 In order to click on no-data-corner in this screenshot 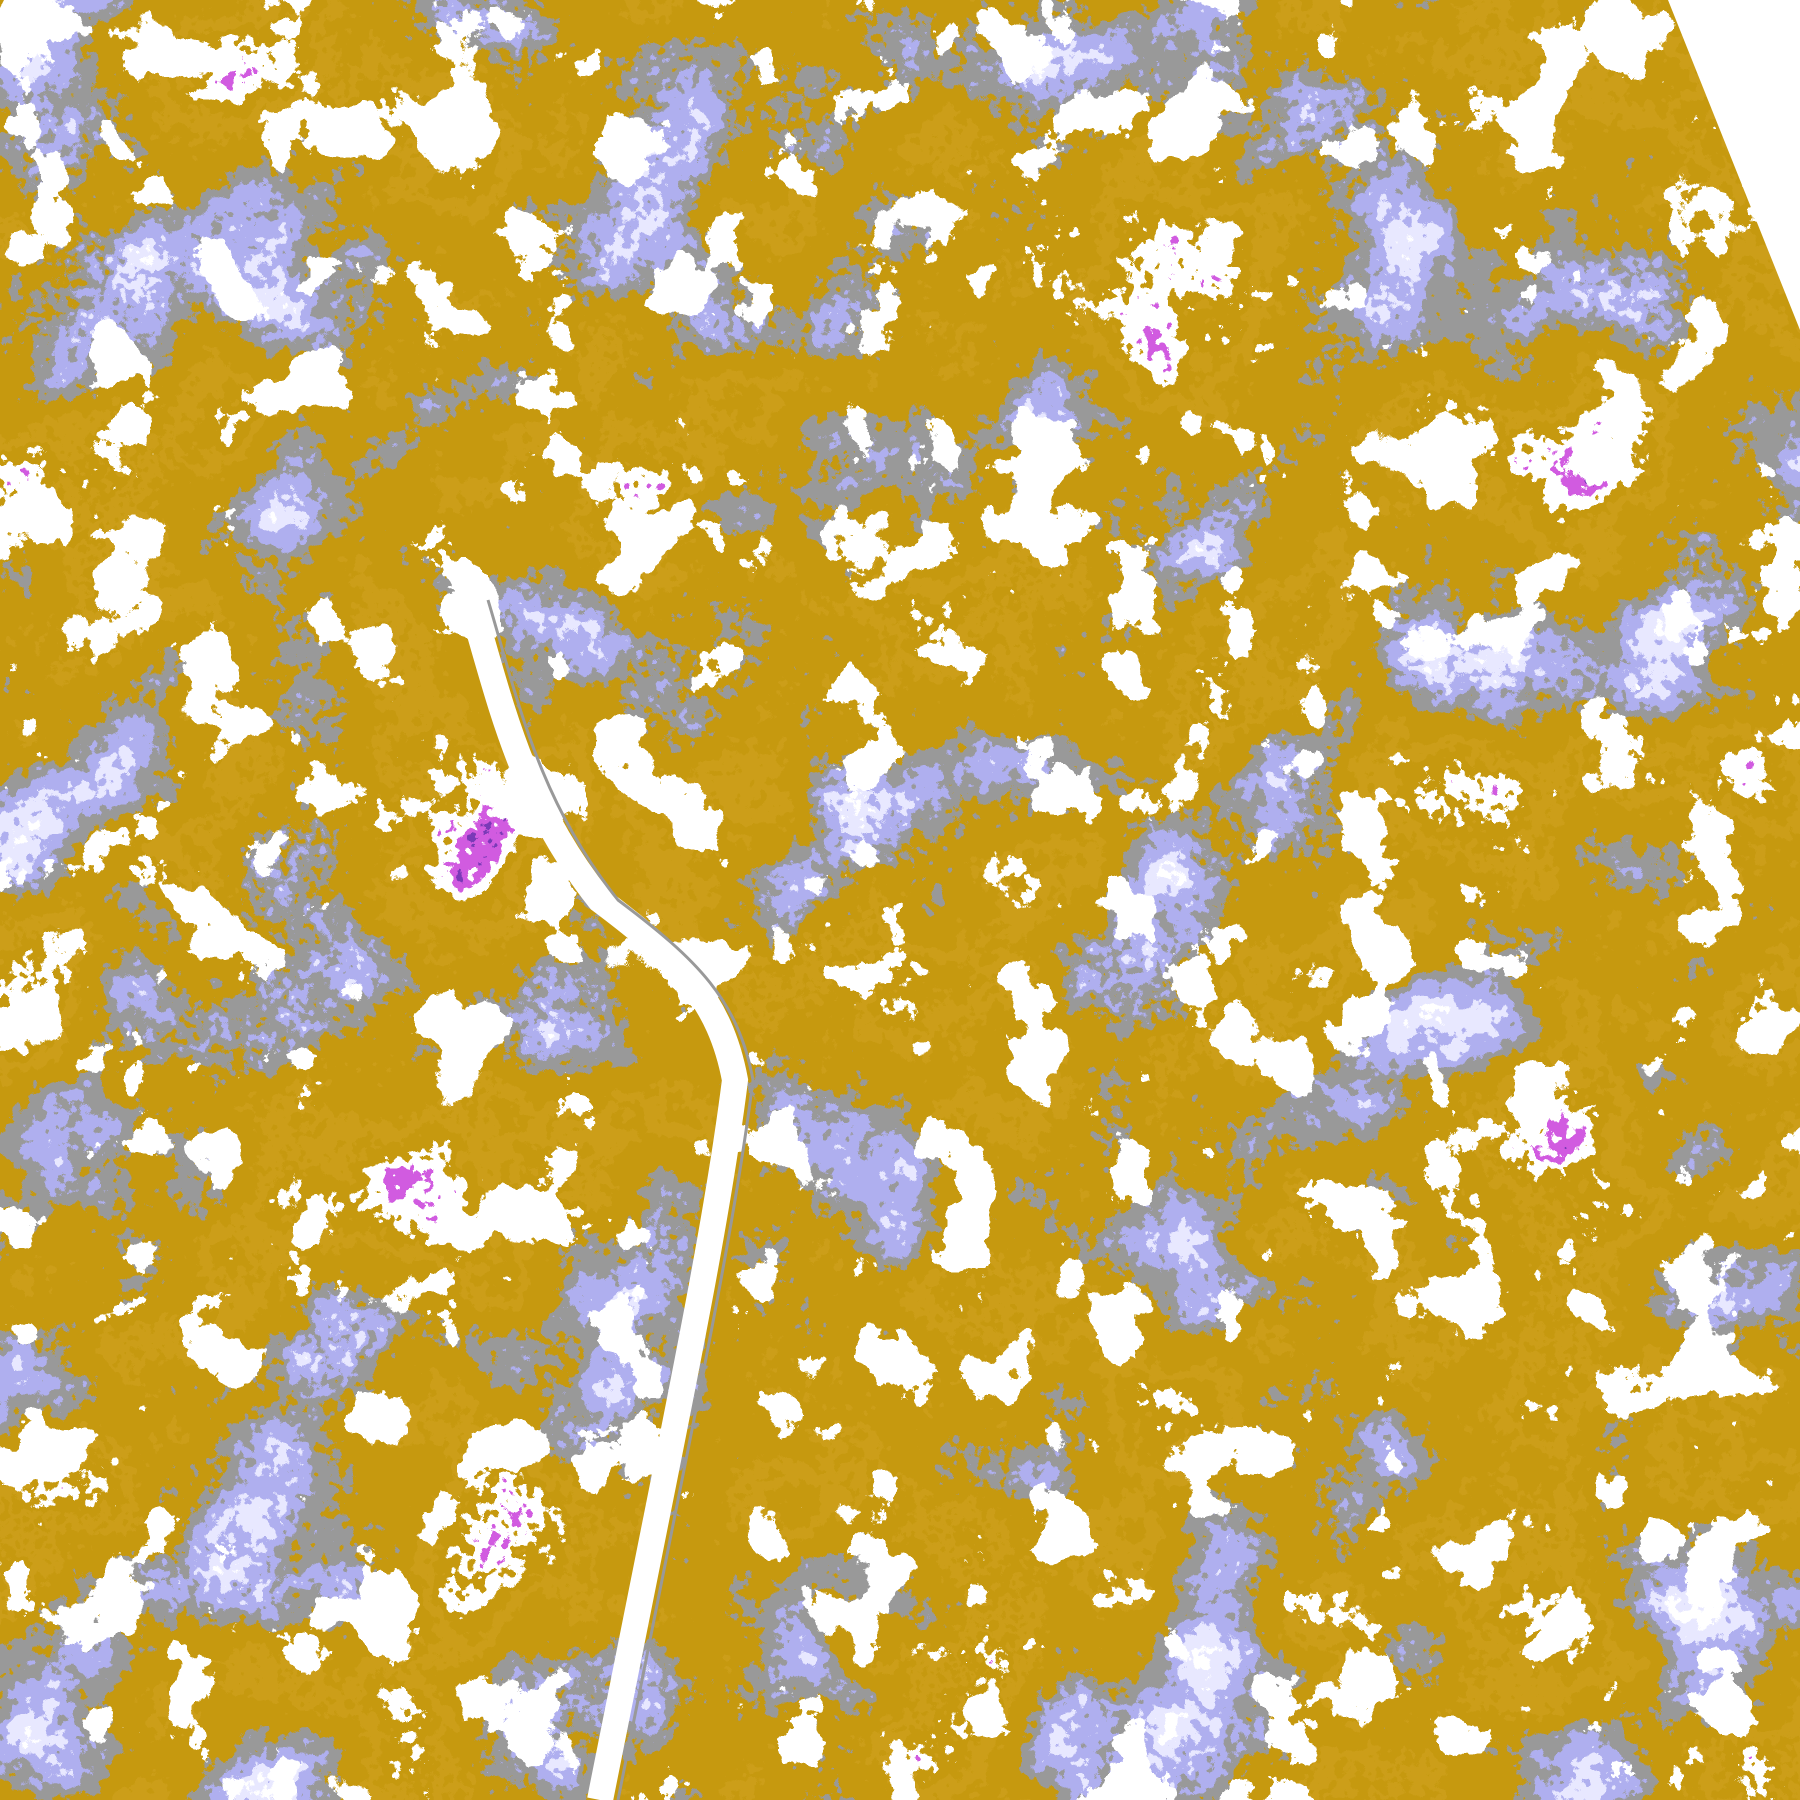, I will do `click(1734, 165)`.